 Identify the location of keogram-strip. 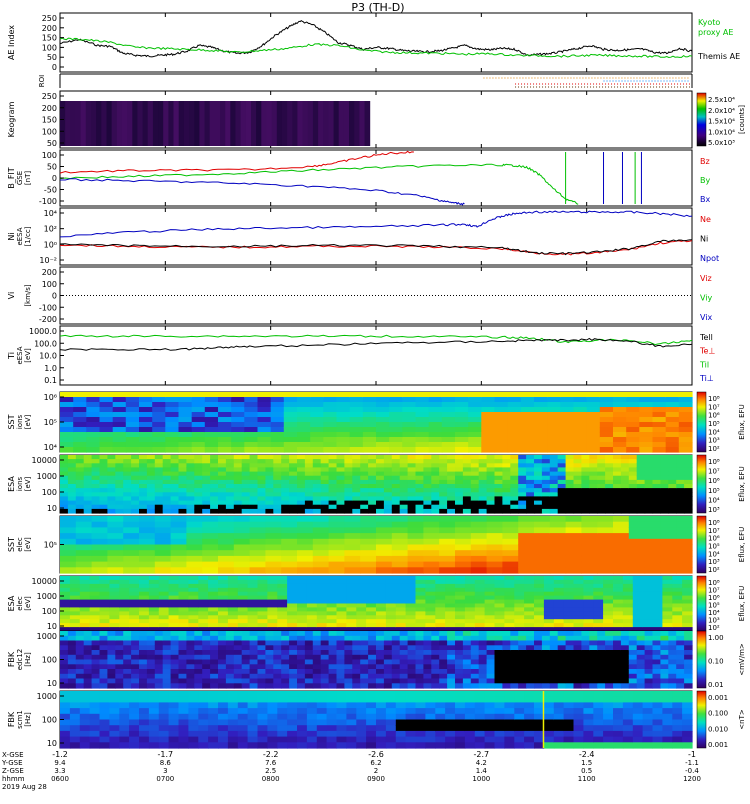
(104, 123).